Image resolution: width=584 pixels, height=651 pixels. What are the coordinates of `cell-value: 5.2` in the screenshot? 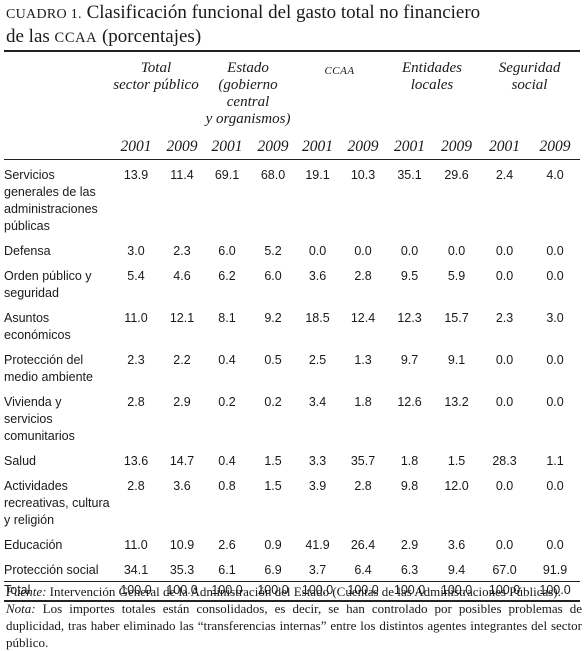 It's located at (273, 251).